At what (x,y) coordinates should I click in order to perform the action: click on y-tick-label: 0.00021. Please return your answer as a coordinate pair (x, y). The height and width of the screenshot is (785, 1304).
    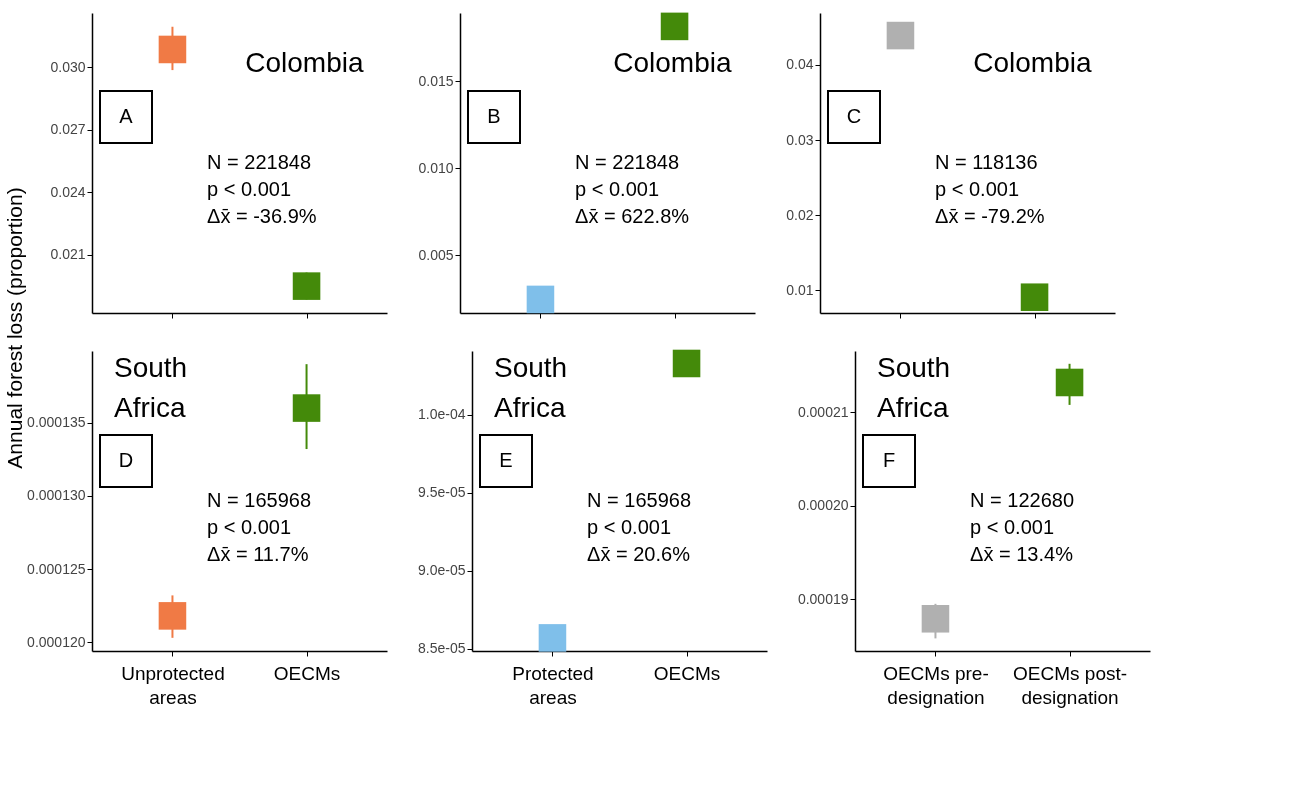
    Looking at the image, I should click on (823, 411).